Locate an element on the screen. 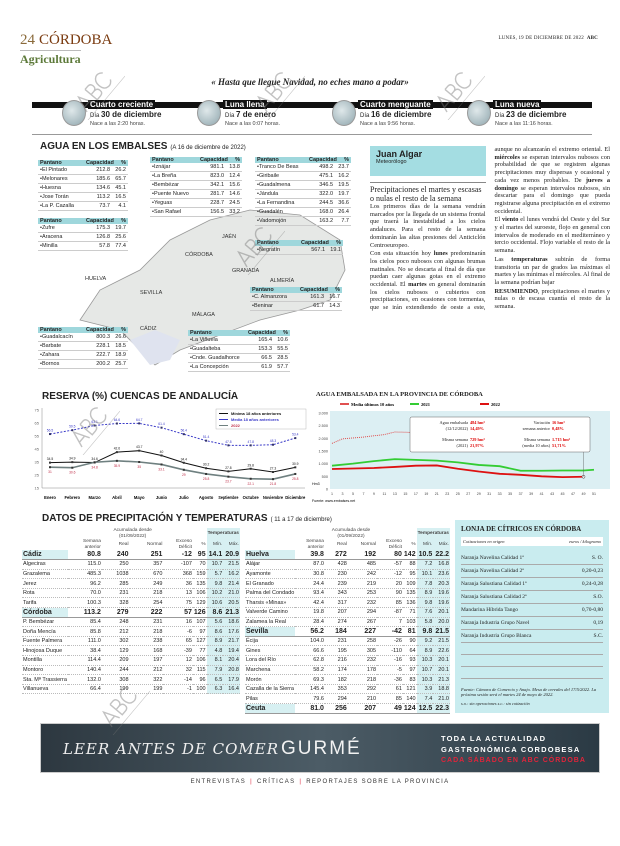  x-tick-label: Octubre is located at coordinates (251, 497).